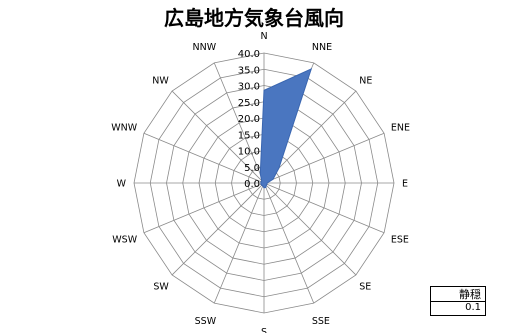 The width and height of the screenshot is (508, 333). What do you see at coordinates (473, 307) in the screenshot?
I see `calm-value: 0.1` at bounding box center [473, 307].